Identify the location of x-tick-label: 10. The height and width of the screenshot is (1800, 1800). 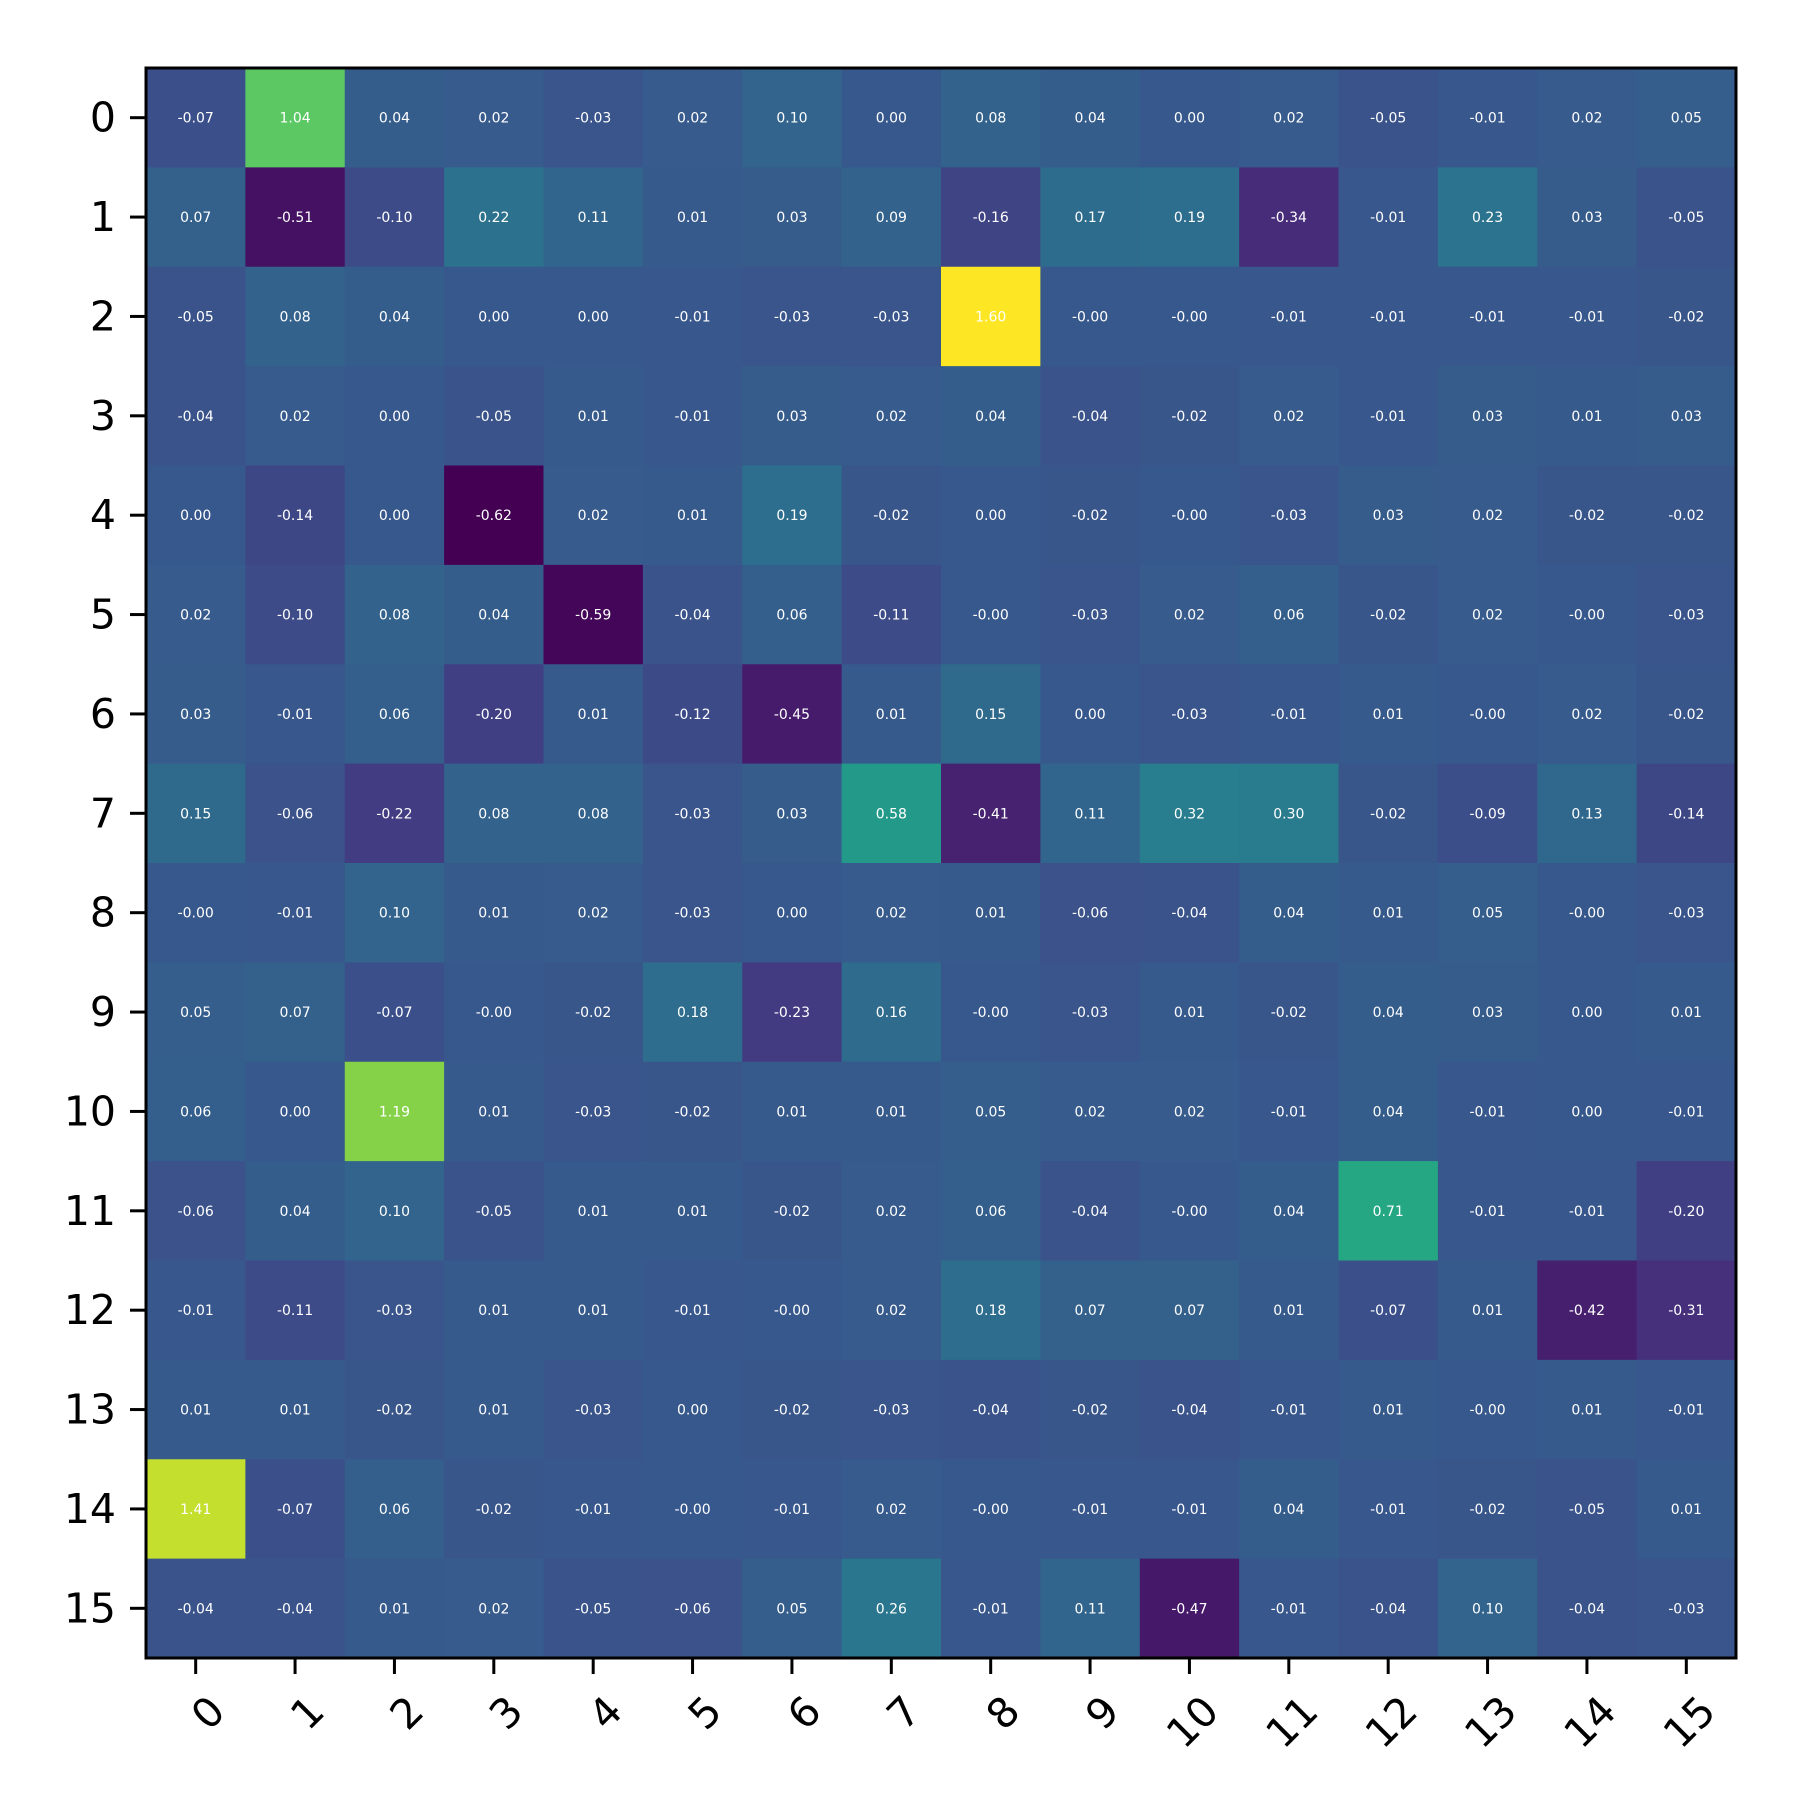
(1192, 1722).